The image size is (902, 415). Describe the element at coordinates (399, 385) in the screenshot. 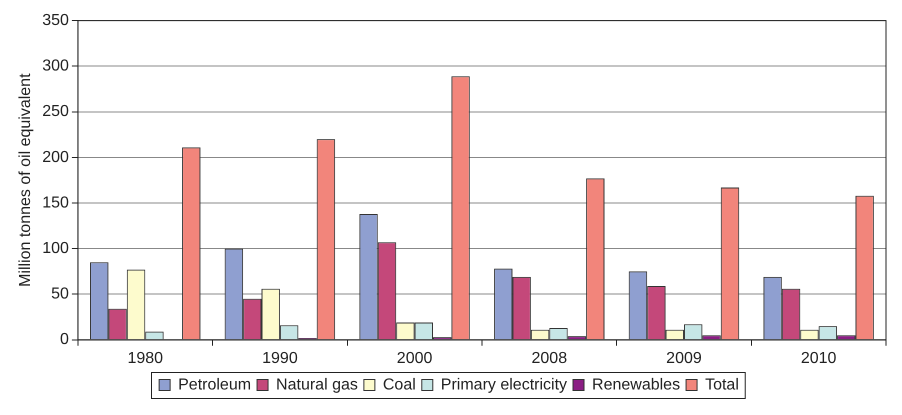

I see `legend-label: Coal` at that location.